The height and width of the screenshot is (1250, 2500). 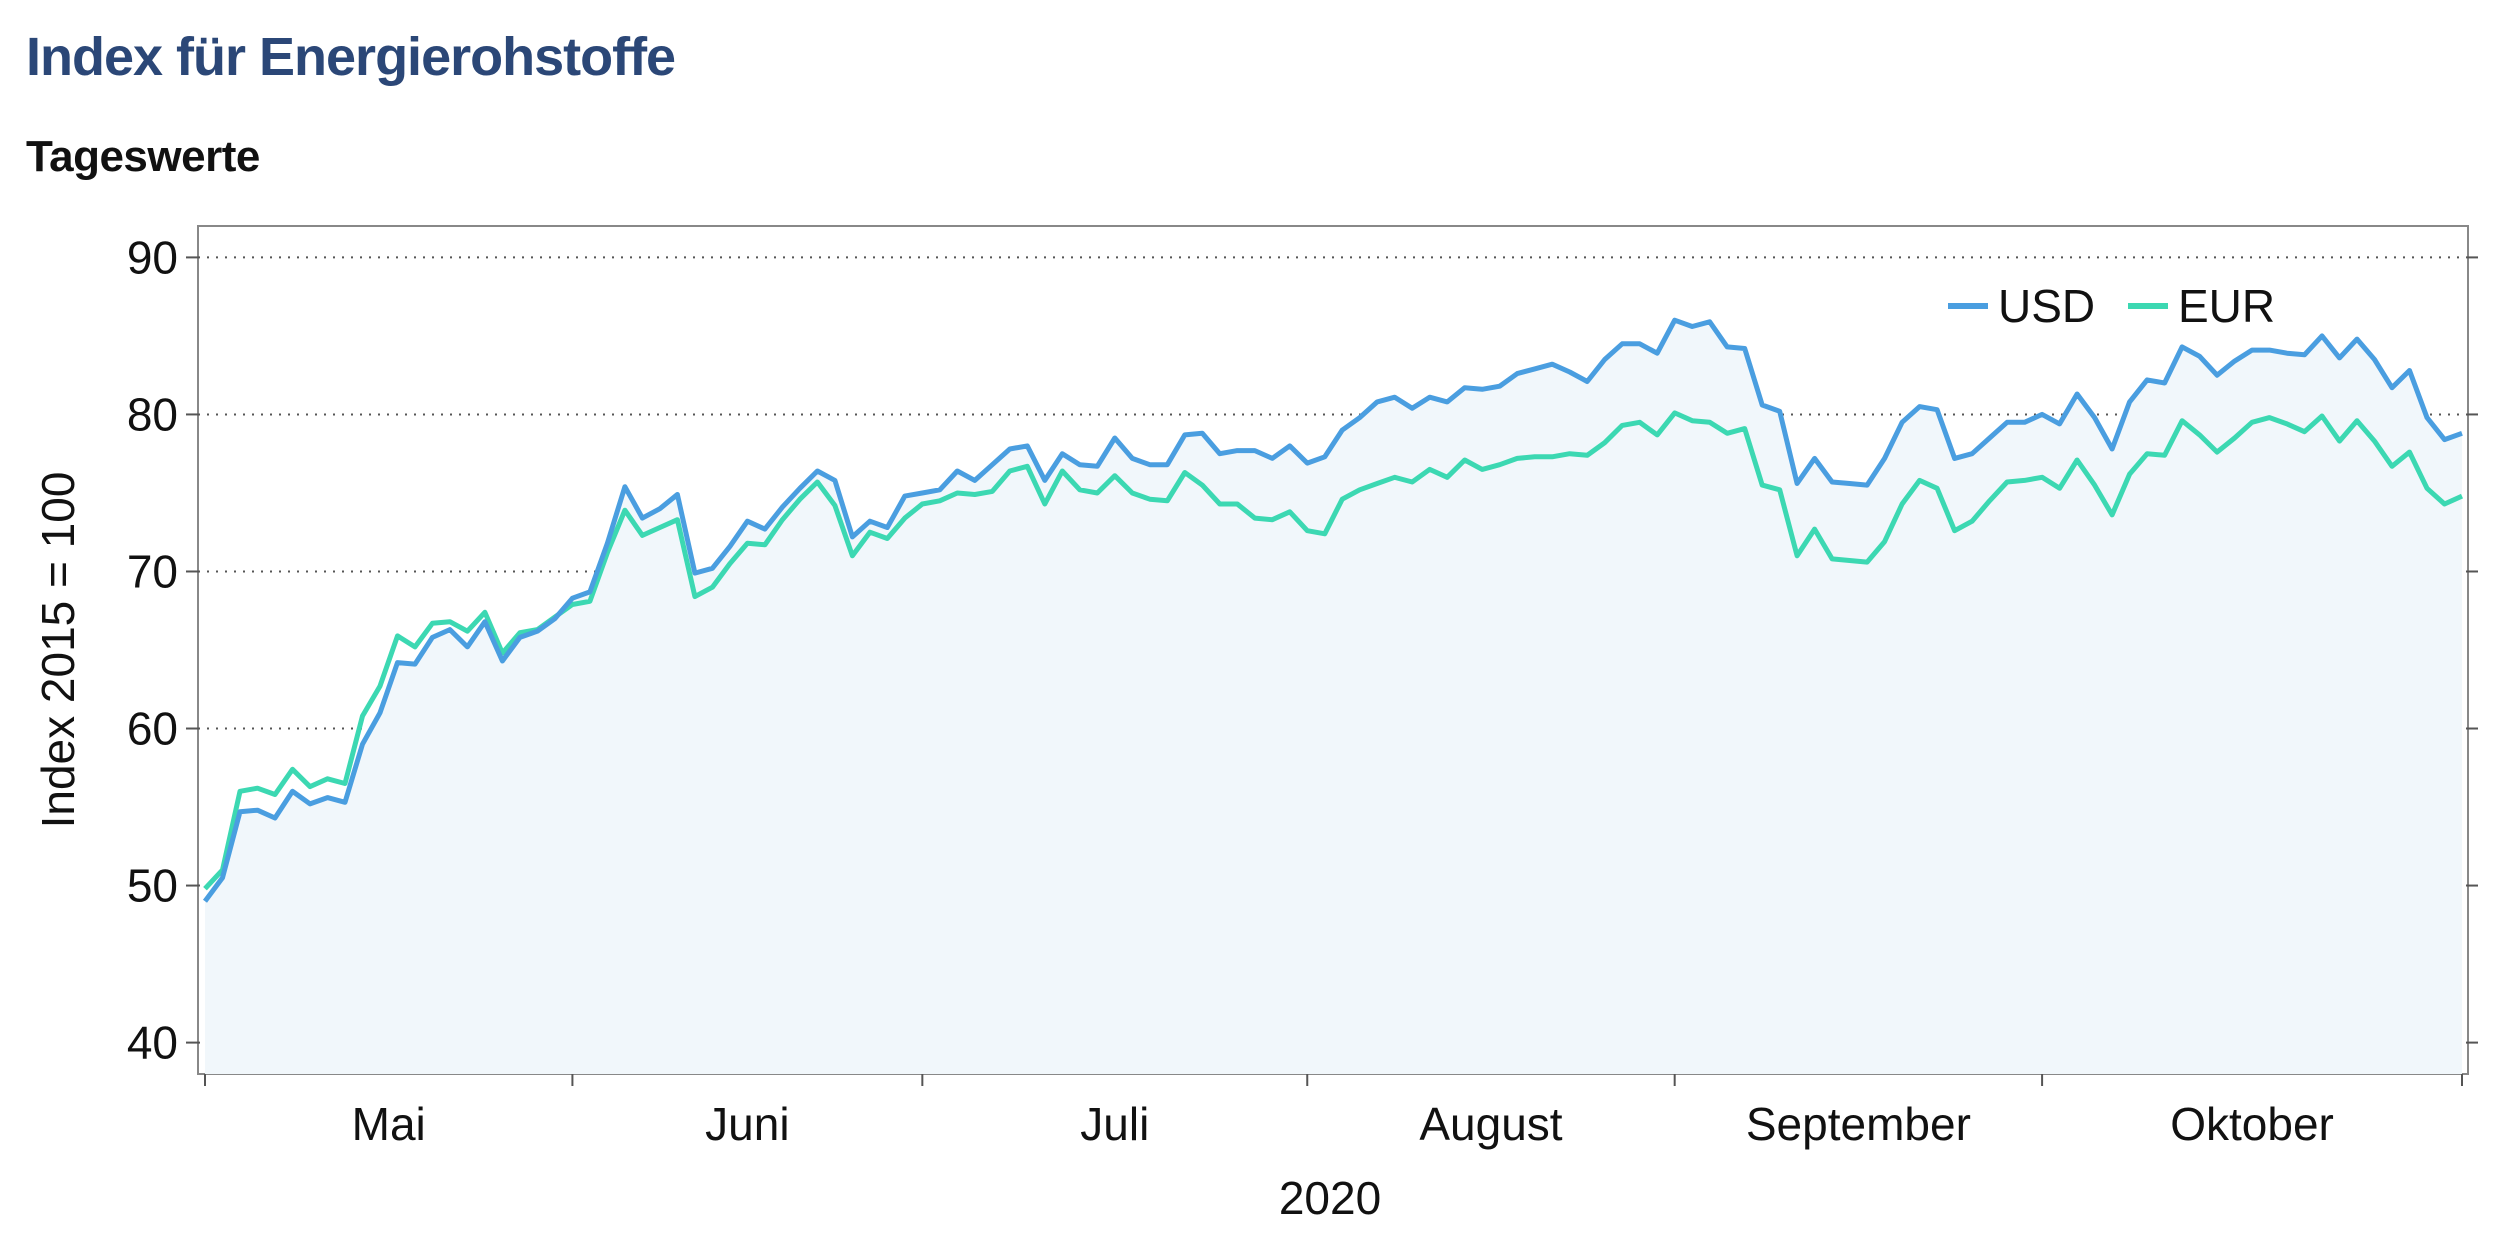 I want to click on x-axis-label: 2020, so click(x=1330, y=1198).